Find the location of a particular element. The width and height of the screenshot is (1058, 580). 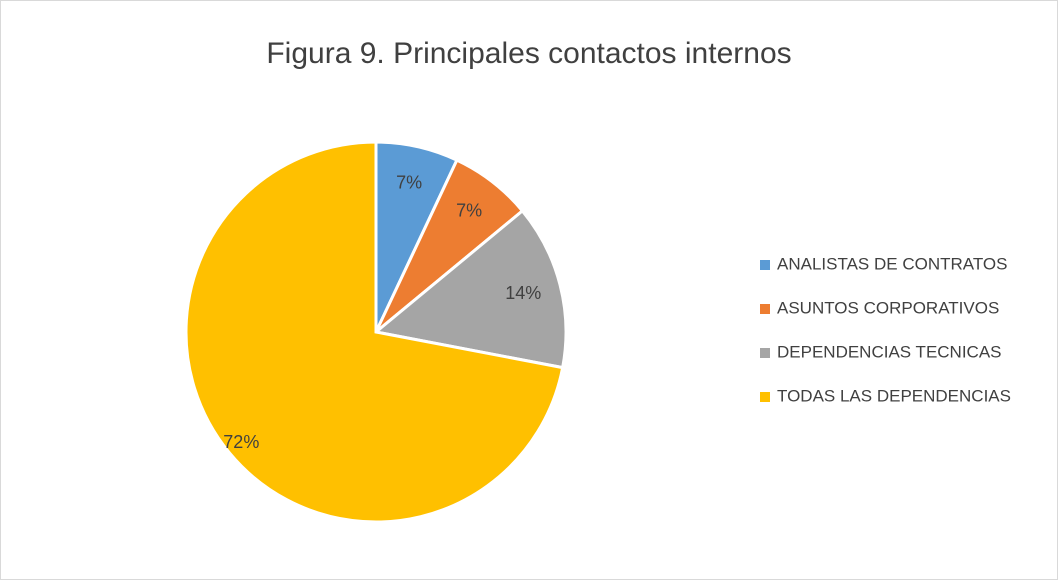

data-label: 14% is located at coordinates (523, 293).